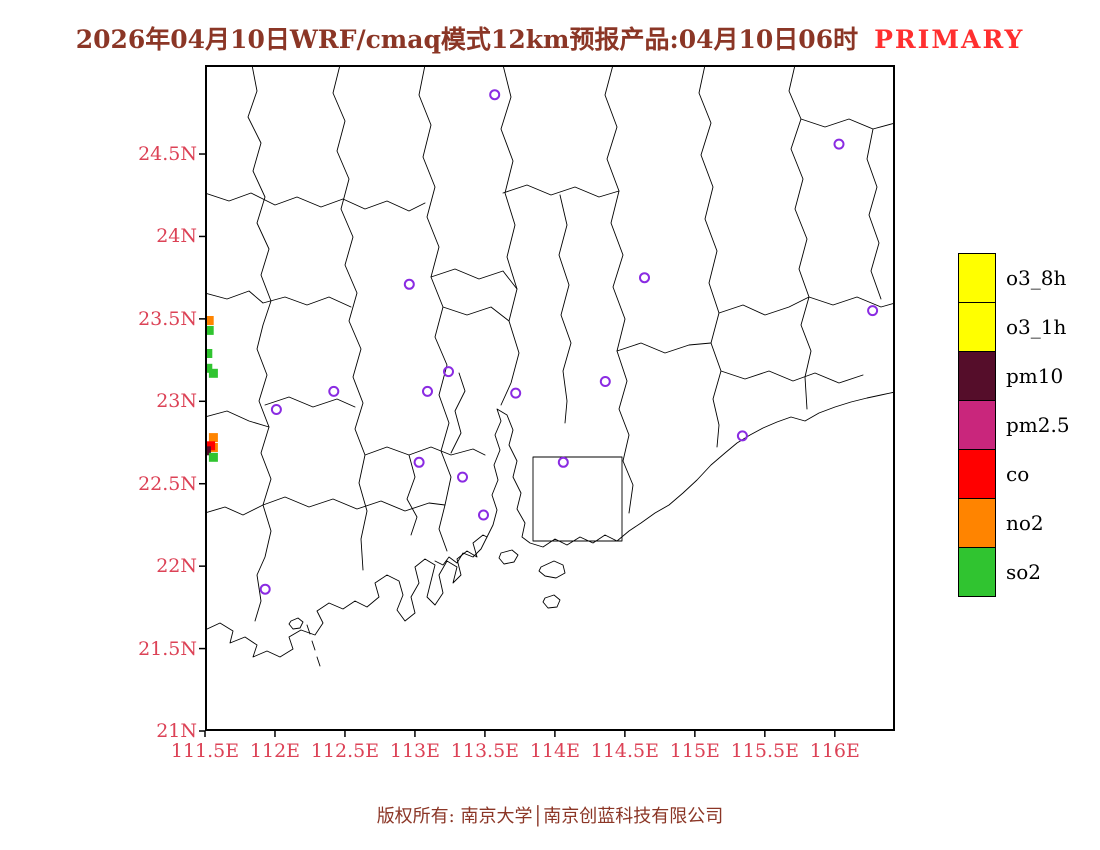 This screenshot has width=1100, height=850. What do you see at coordinates (176, 566) in the screenshot?
I see `y-axis-label: 22N` at bounding box center [176, 566].